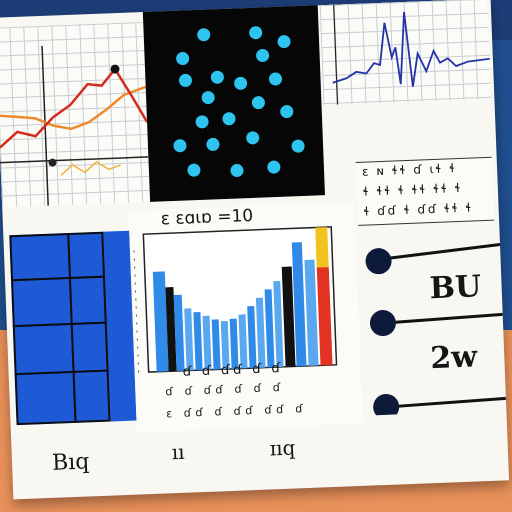 This screenshot has height=512, width=512. I want to click on bar-highlight-red, so click(324, 316).